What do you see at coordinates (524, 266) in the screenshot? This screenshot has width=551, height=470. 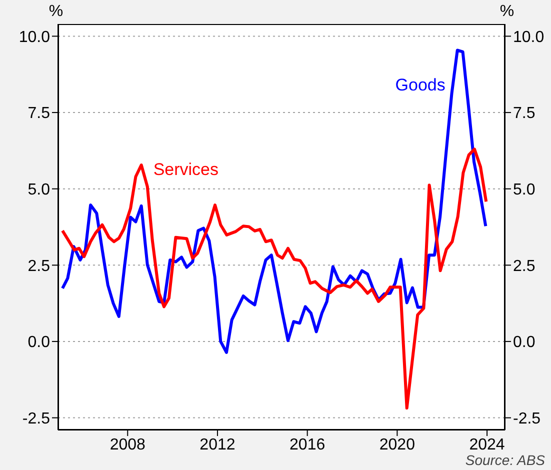 I see `y2-tick-label: 2.5` at bounding box center [524, 266].